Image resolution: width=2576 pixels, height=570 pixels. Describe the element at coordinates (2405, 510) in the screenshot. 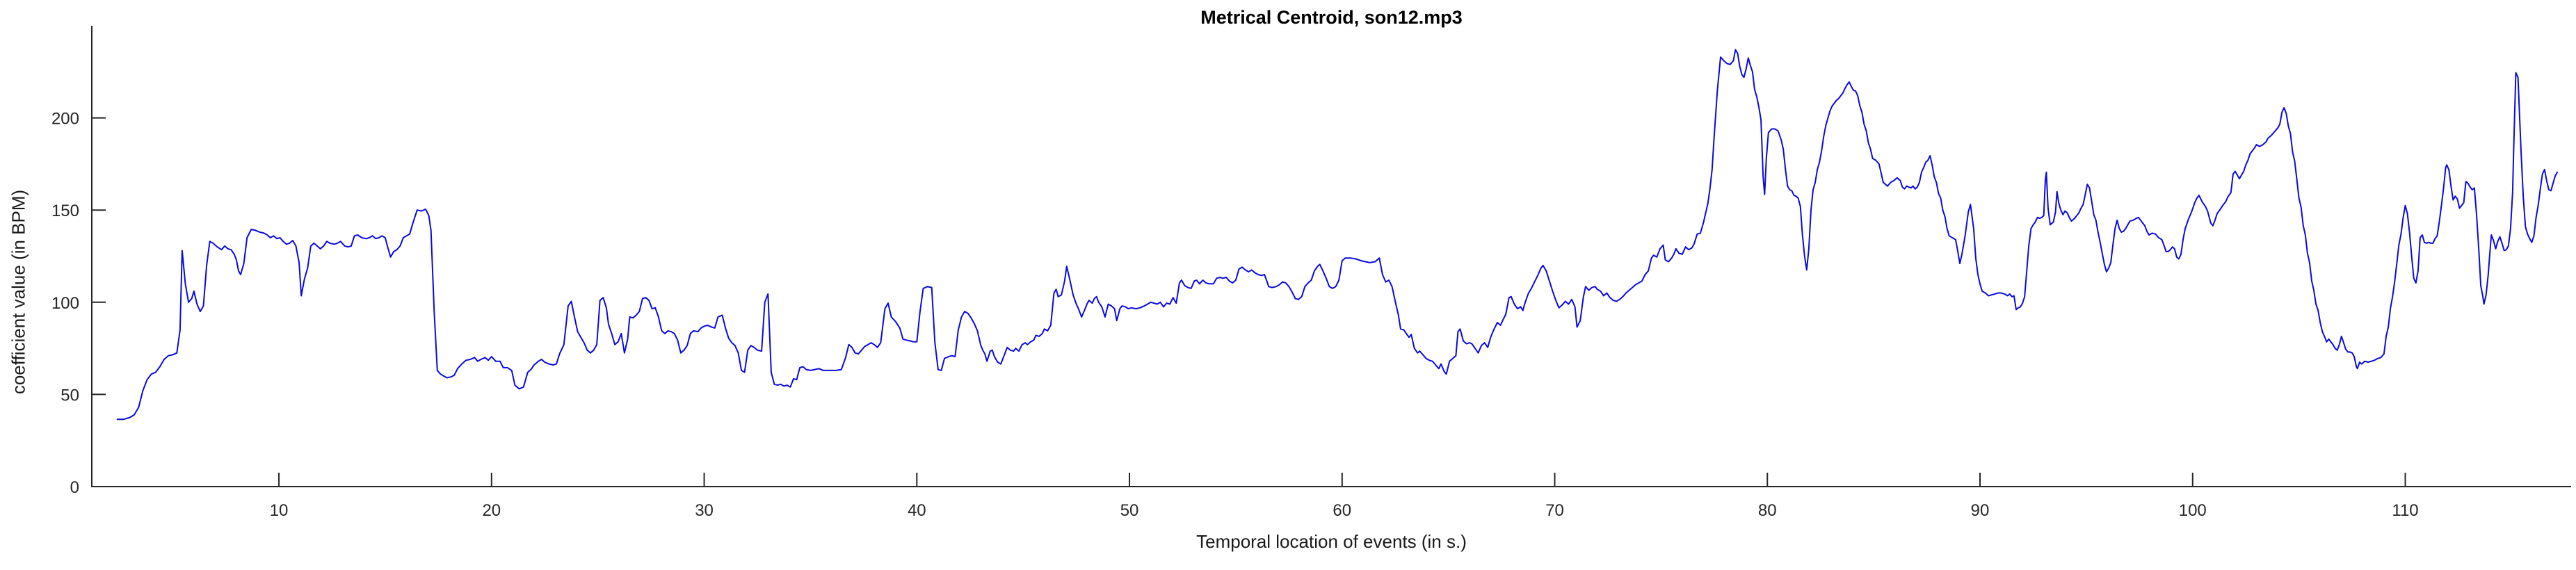

I see `x-tick-label: 110` at that location.